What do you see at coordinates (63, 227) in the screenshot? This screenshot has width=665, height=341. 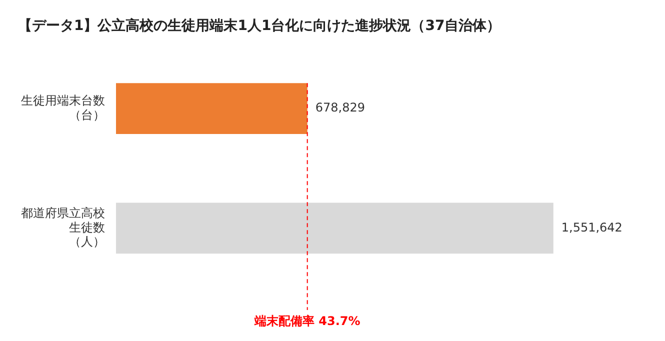 I see `y-tick-label: 都道府県立高校生徒数（人）` at bounding box center [63, 227].